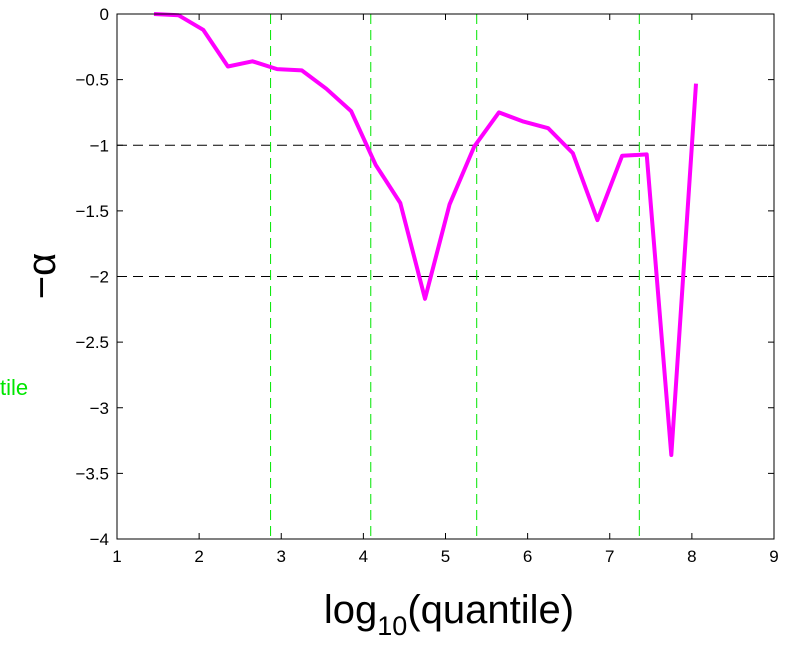 The height and width of the screenshot is (647, 791). I want to click on y-axis-label: −α, so click(42, 276).